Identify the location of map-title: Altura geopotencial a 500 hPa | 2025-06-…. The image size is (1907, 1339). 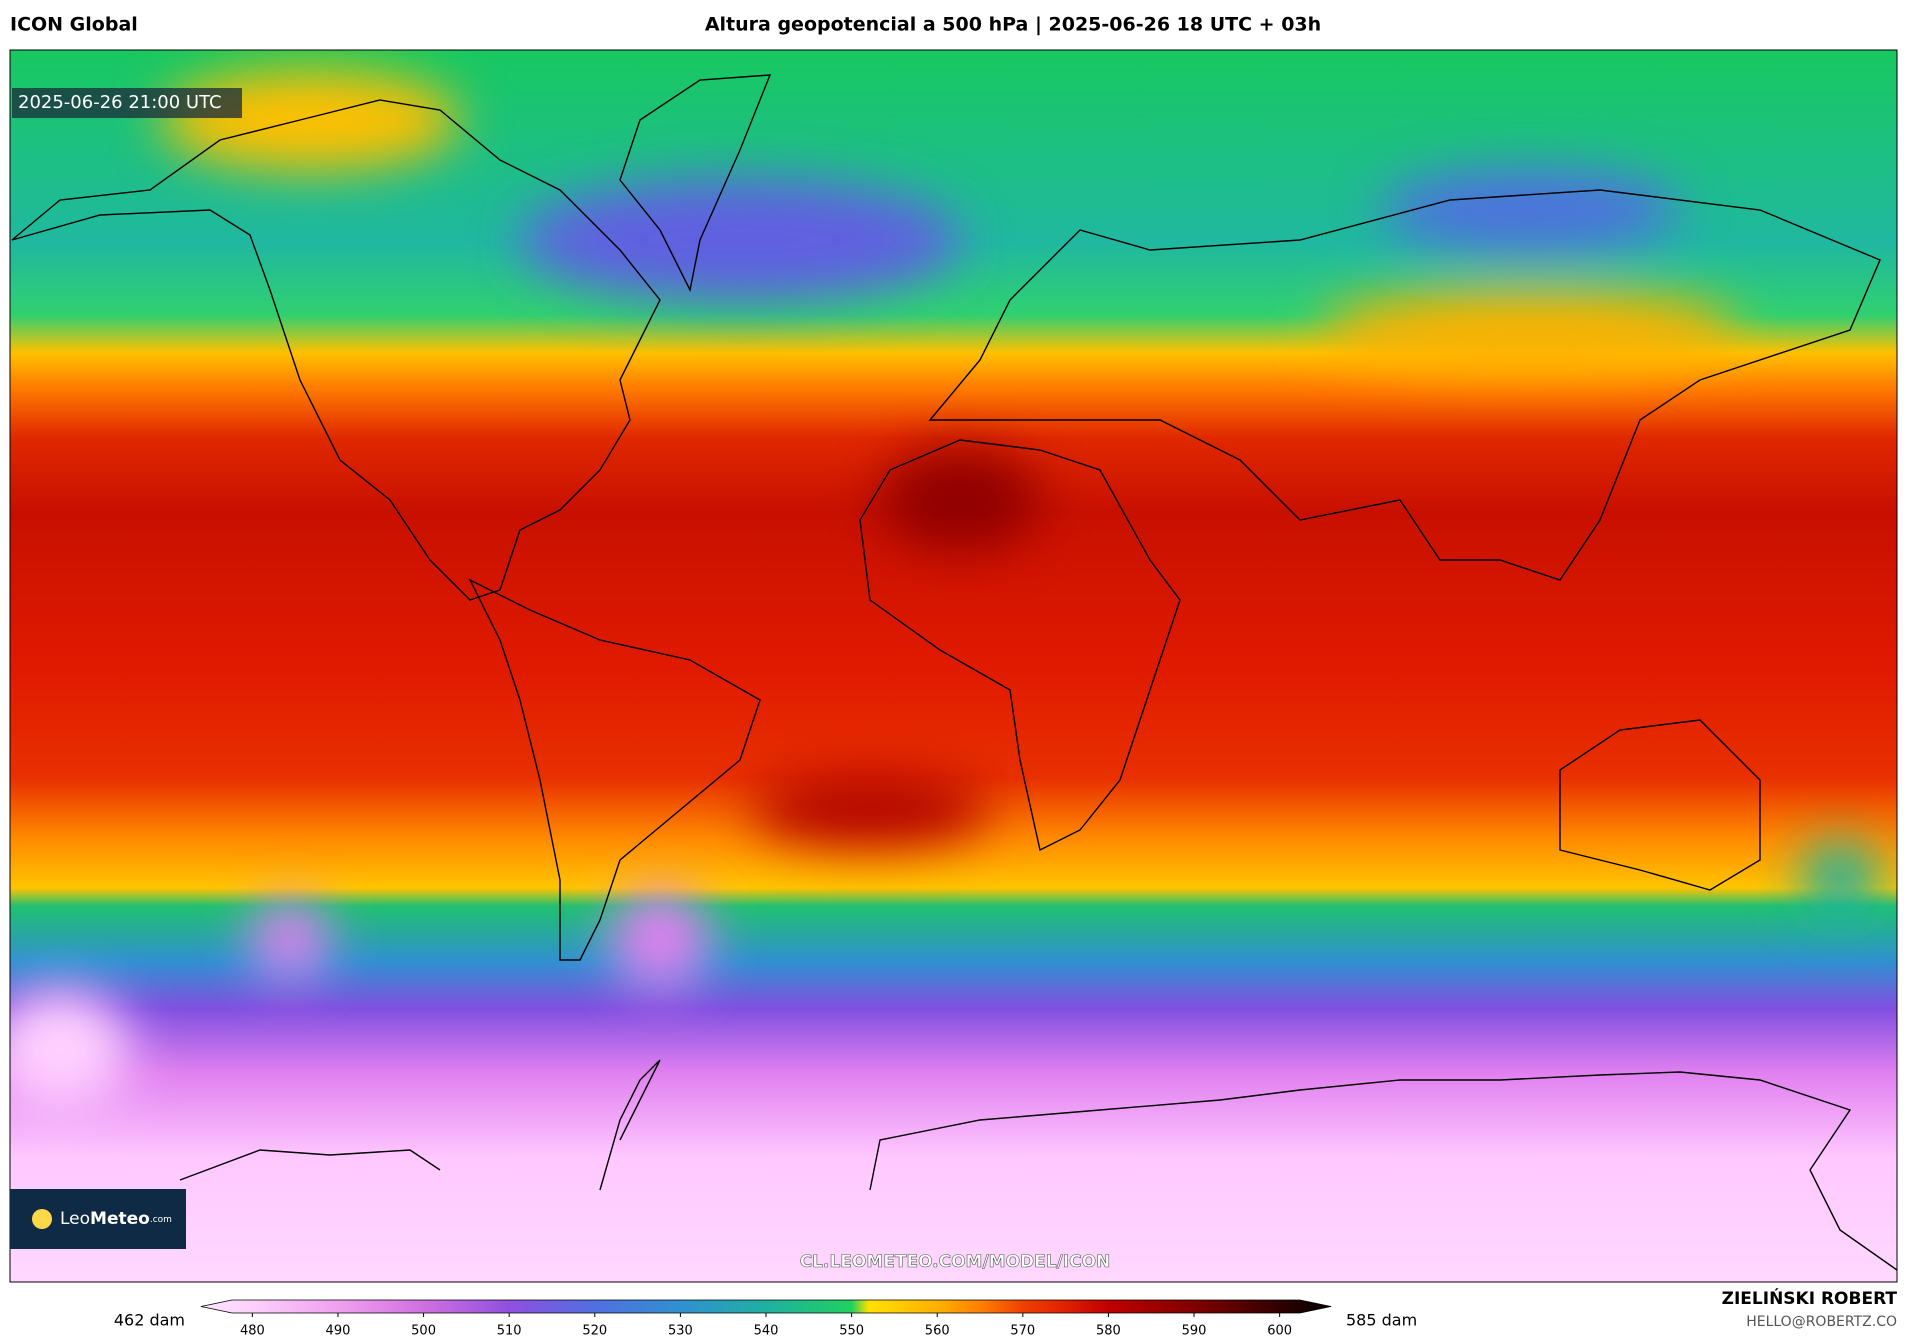
(1013, 25).